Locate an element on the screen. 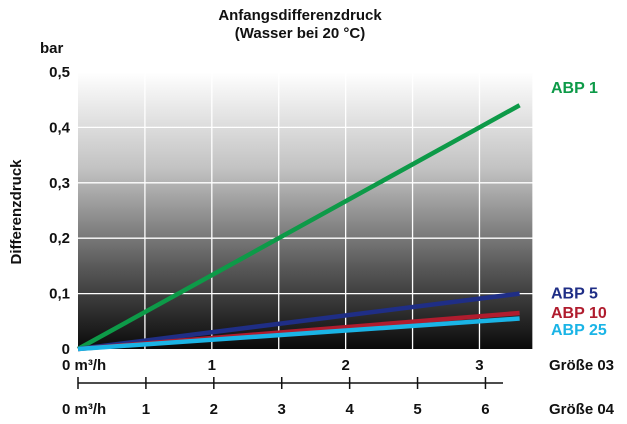 The height and width of the screenshot is (424, 627). x-tick-label-bottom: 4 is located at coordinates (349, 409).